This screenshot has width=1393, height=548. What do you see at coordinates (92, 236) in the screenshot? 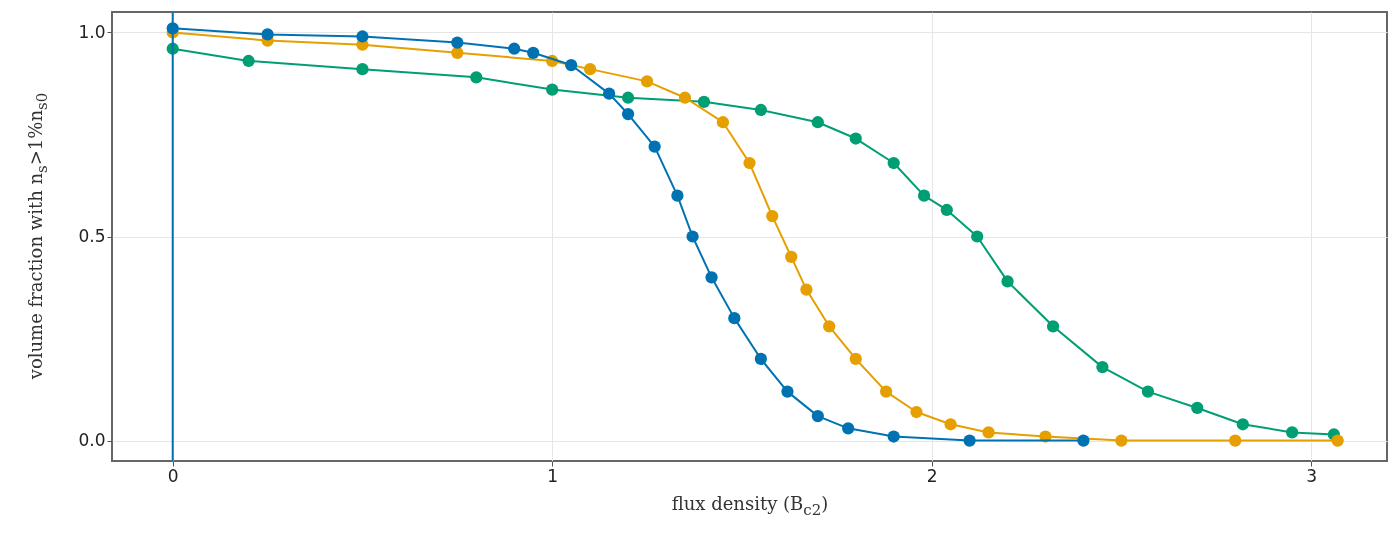
I see `y-tick-label: 0.5` at bounding box center [92, 236].